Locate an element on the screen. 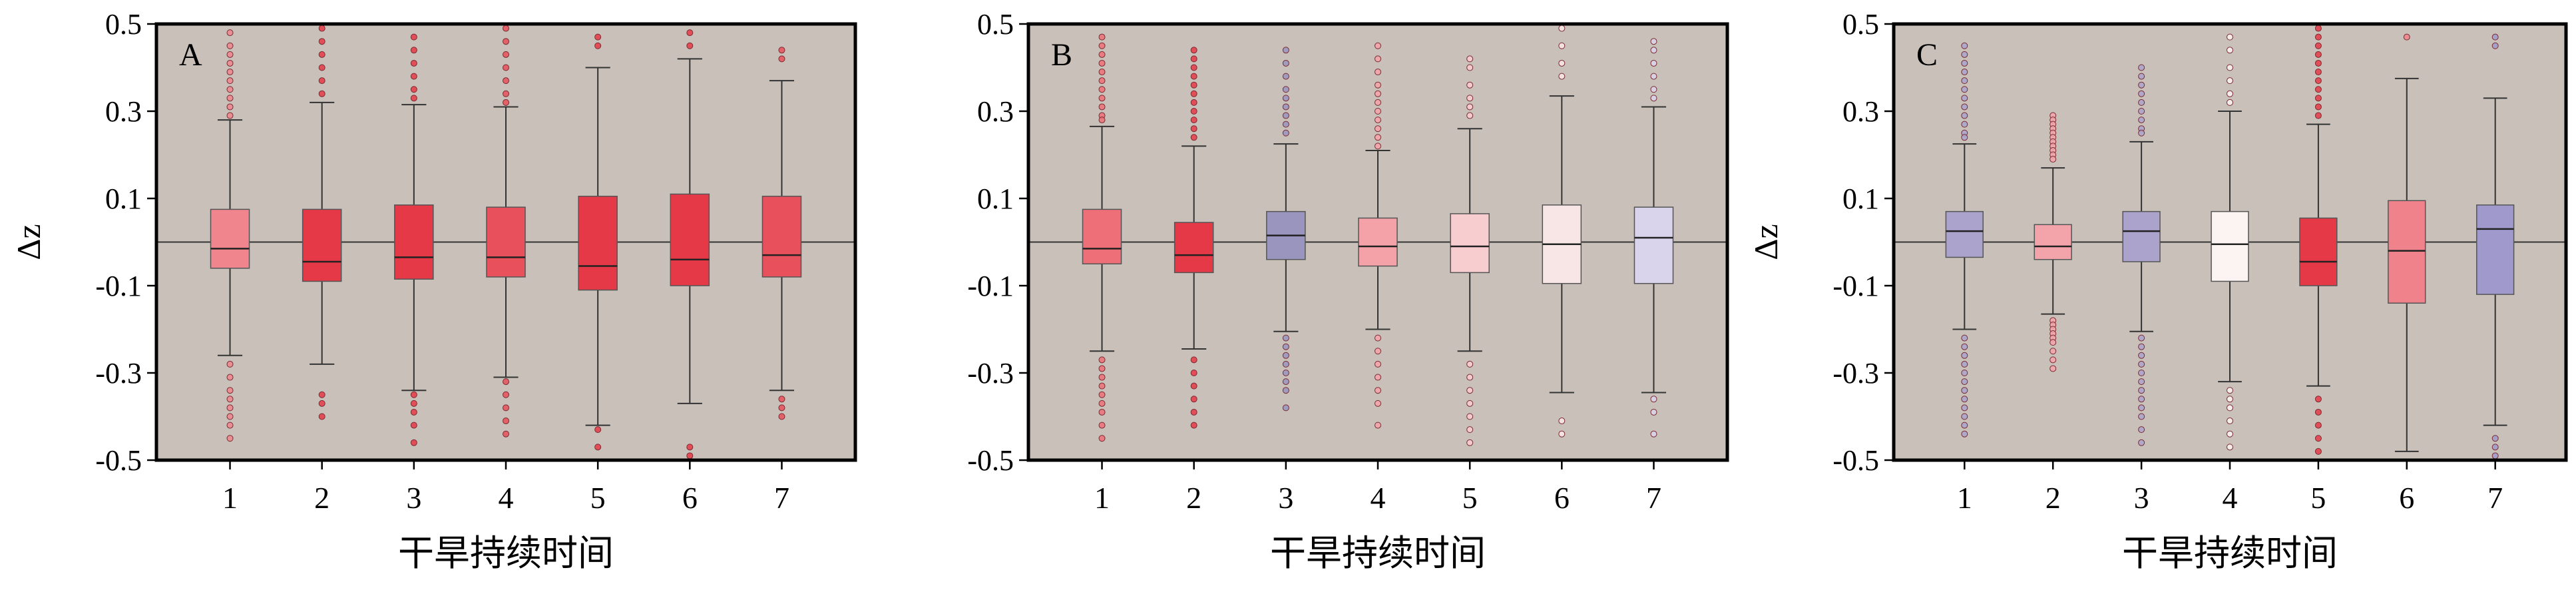  x-tick-label: 4 is located at coordinates (2230, 498).